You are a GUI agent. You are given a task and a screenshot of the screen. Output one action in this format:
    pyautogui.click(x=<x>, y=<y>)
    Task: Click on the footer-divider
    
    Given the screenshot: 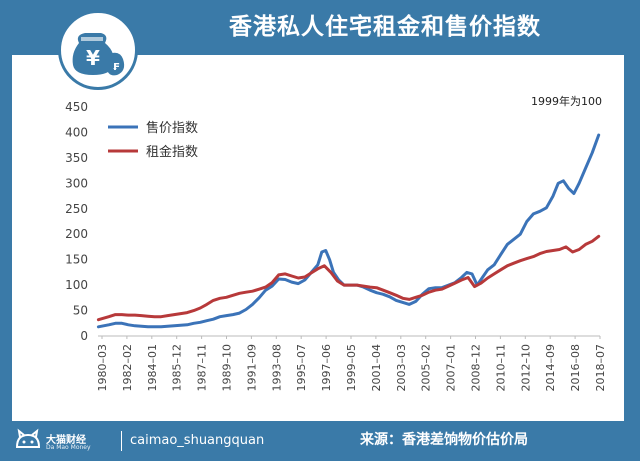 What is the action you would take?
    pyautogui.click(x=121, y=441)
    